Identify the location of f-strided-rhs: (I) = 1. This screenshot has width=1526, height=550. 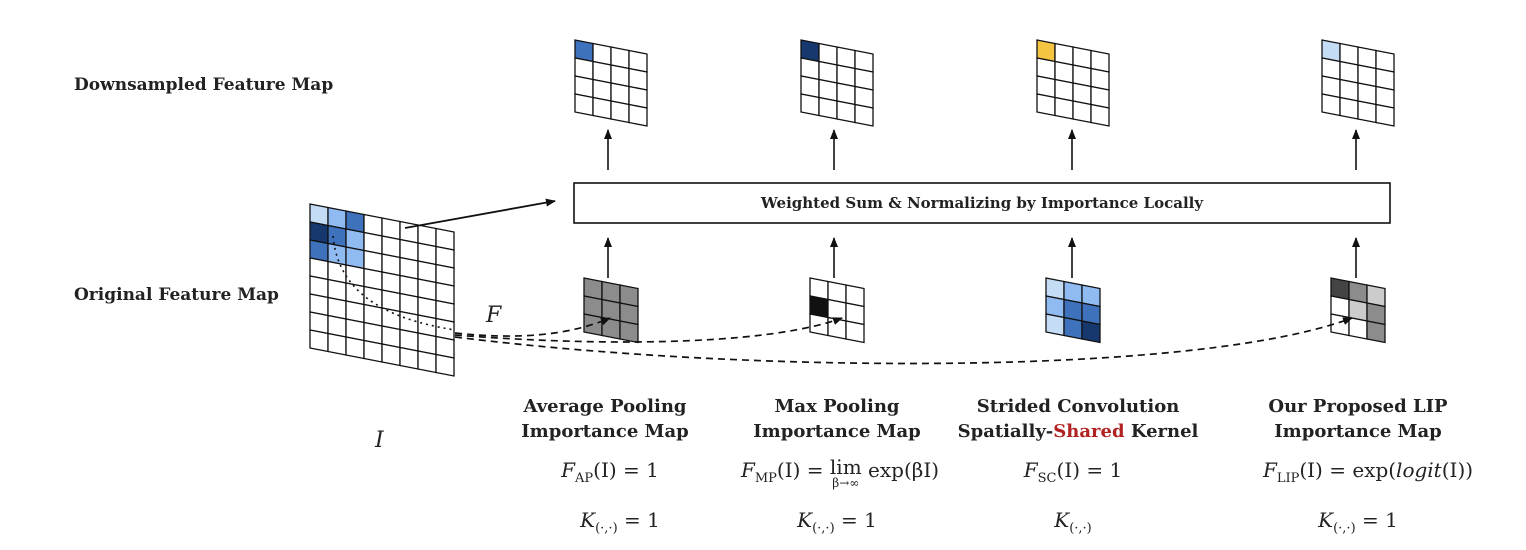
(1089, 470).